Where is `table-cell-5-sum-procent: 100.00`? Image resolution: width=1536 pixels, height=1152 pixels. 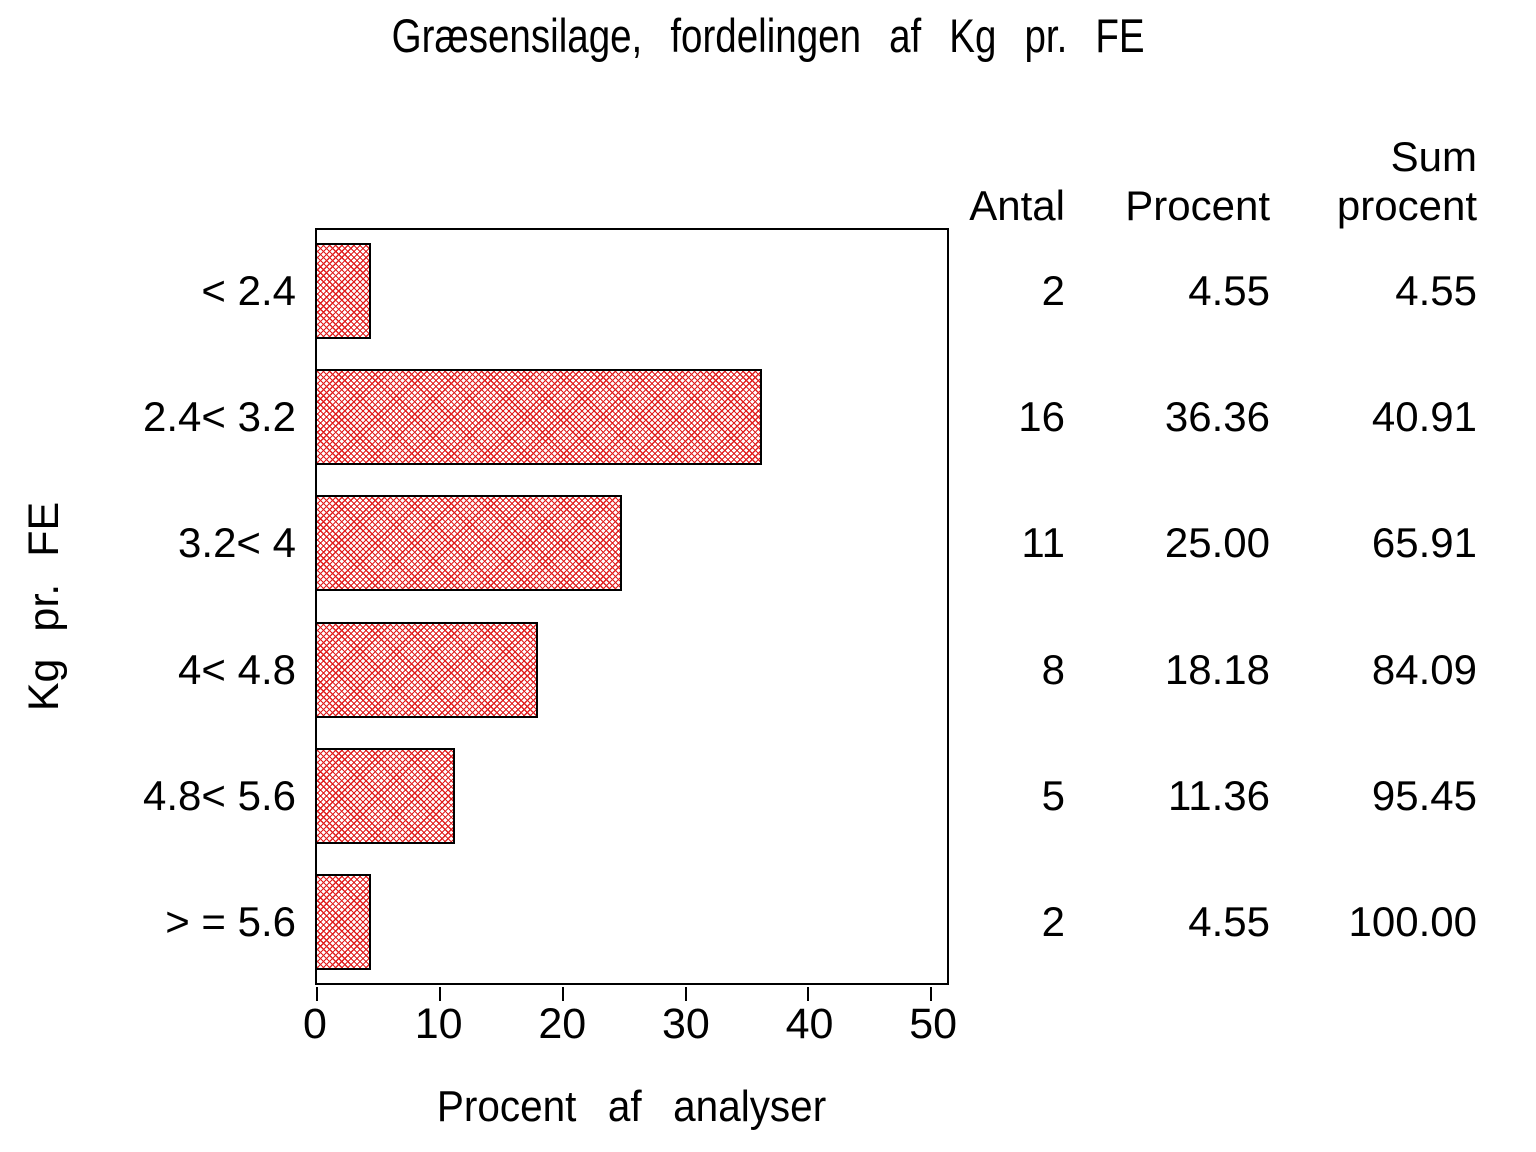 table-cell-5-sum-procent: 100.00 is located at coordinates (1412, 921).